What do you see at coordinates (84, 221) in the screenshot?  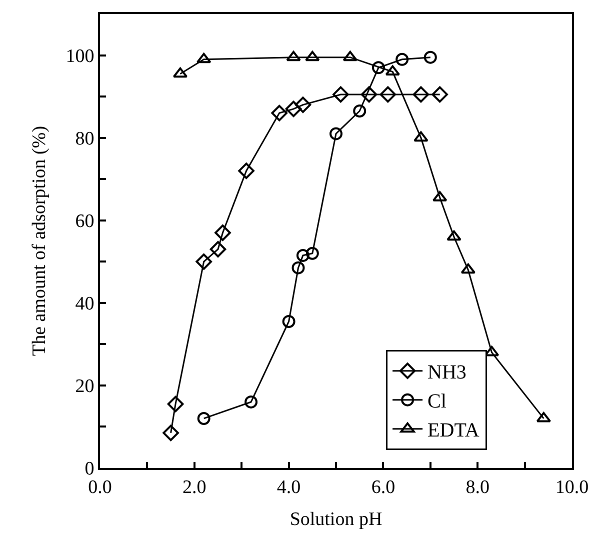 I see `y-tick-label: 60` at bounding box center [84, 221].